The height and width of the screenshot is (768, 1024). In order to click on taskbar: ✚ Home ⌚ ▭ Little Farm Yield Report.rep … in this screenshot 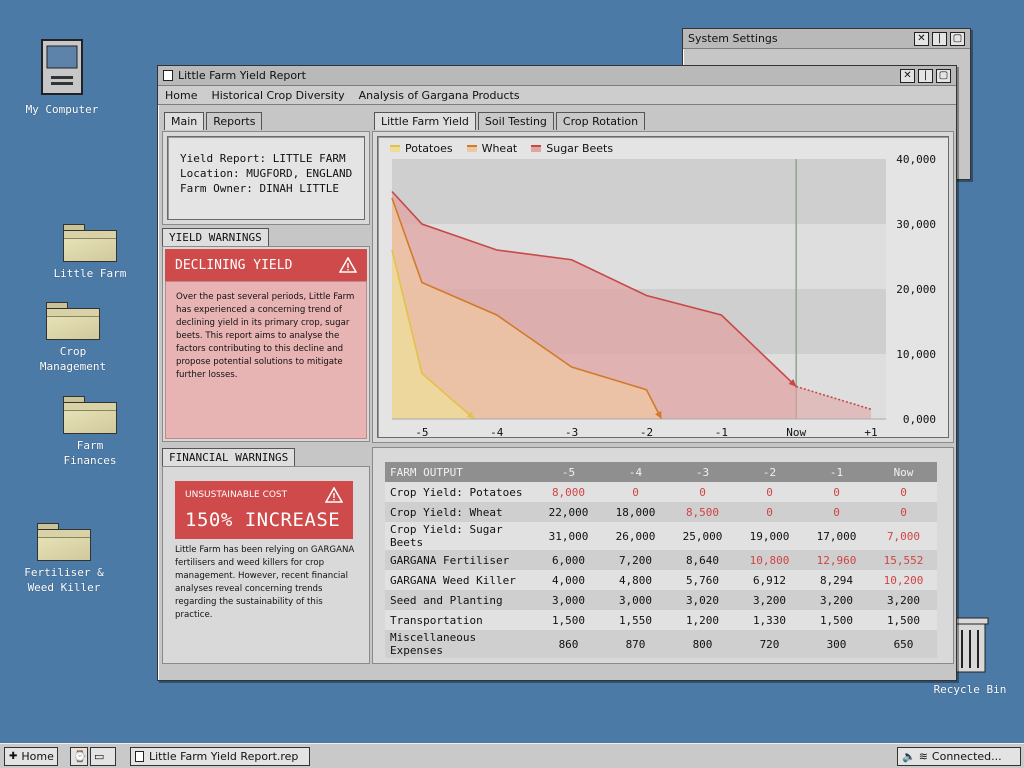, I will do `click(512, 755)`.